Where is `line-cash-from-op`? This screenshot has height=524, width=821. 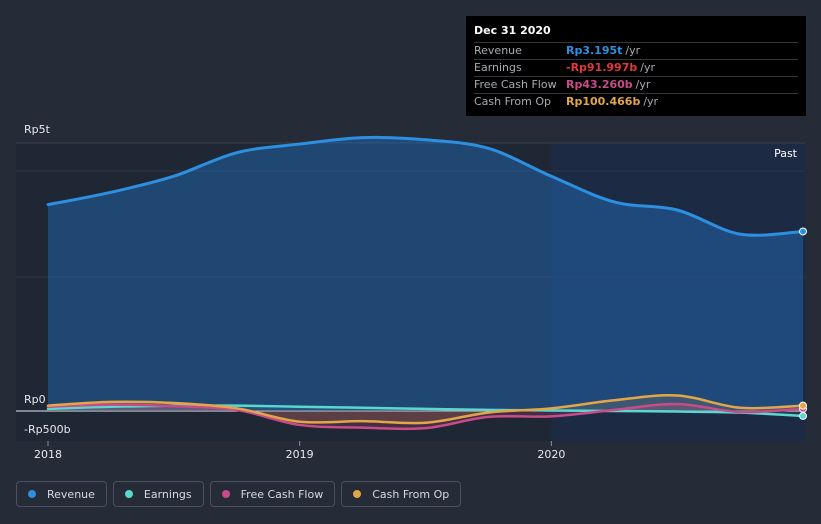 line-cash-from-op is located at coordinates (425, 409).